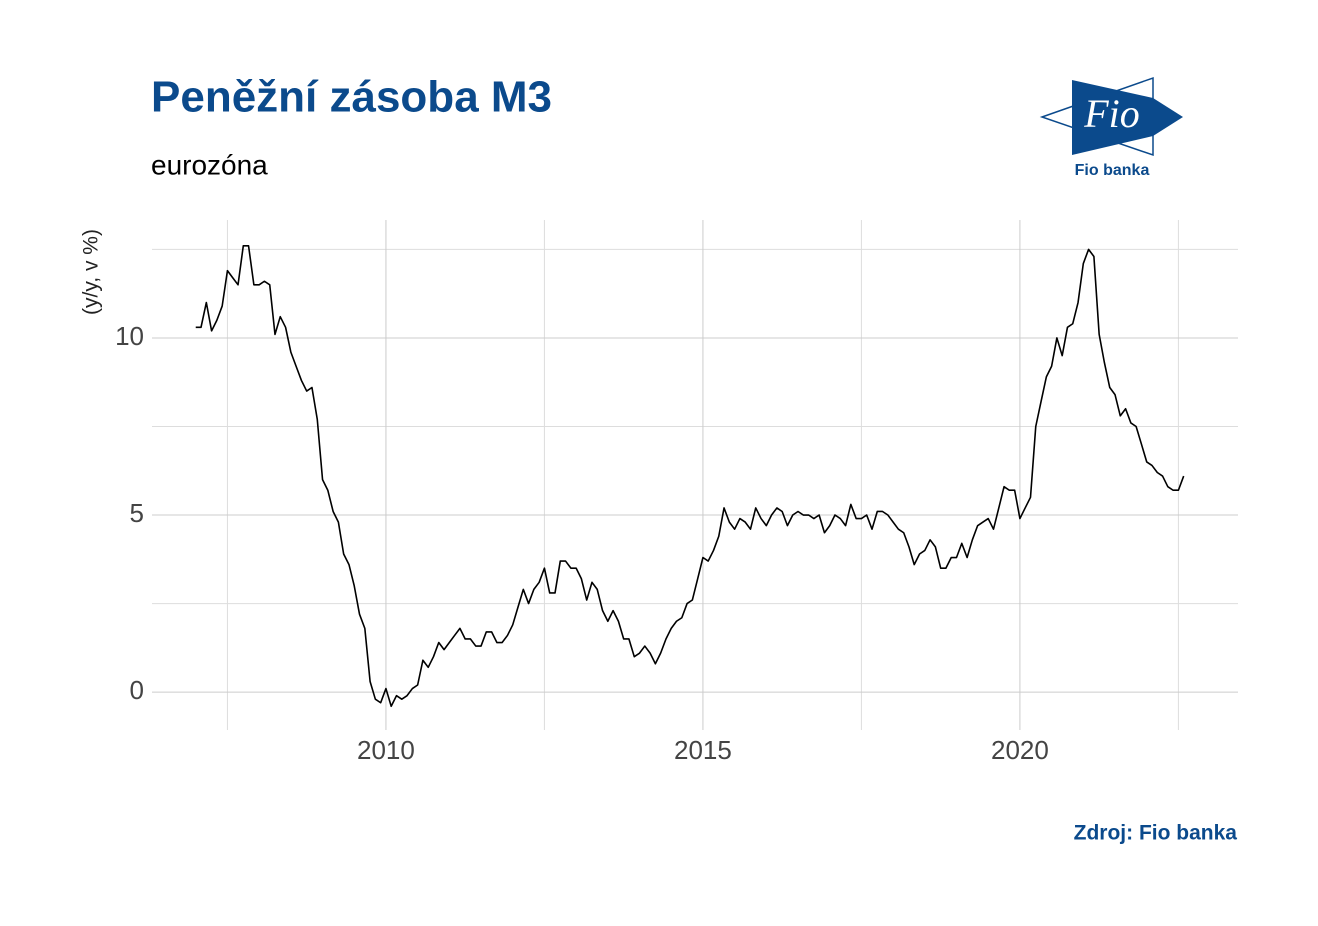 The image size is (1318, 926). I want to click on x-tick-label: 2010, so click(386, 750).